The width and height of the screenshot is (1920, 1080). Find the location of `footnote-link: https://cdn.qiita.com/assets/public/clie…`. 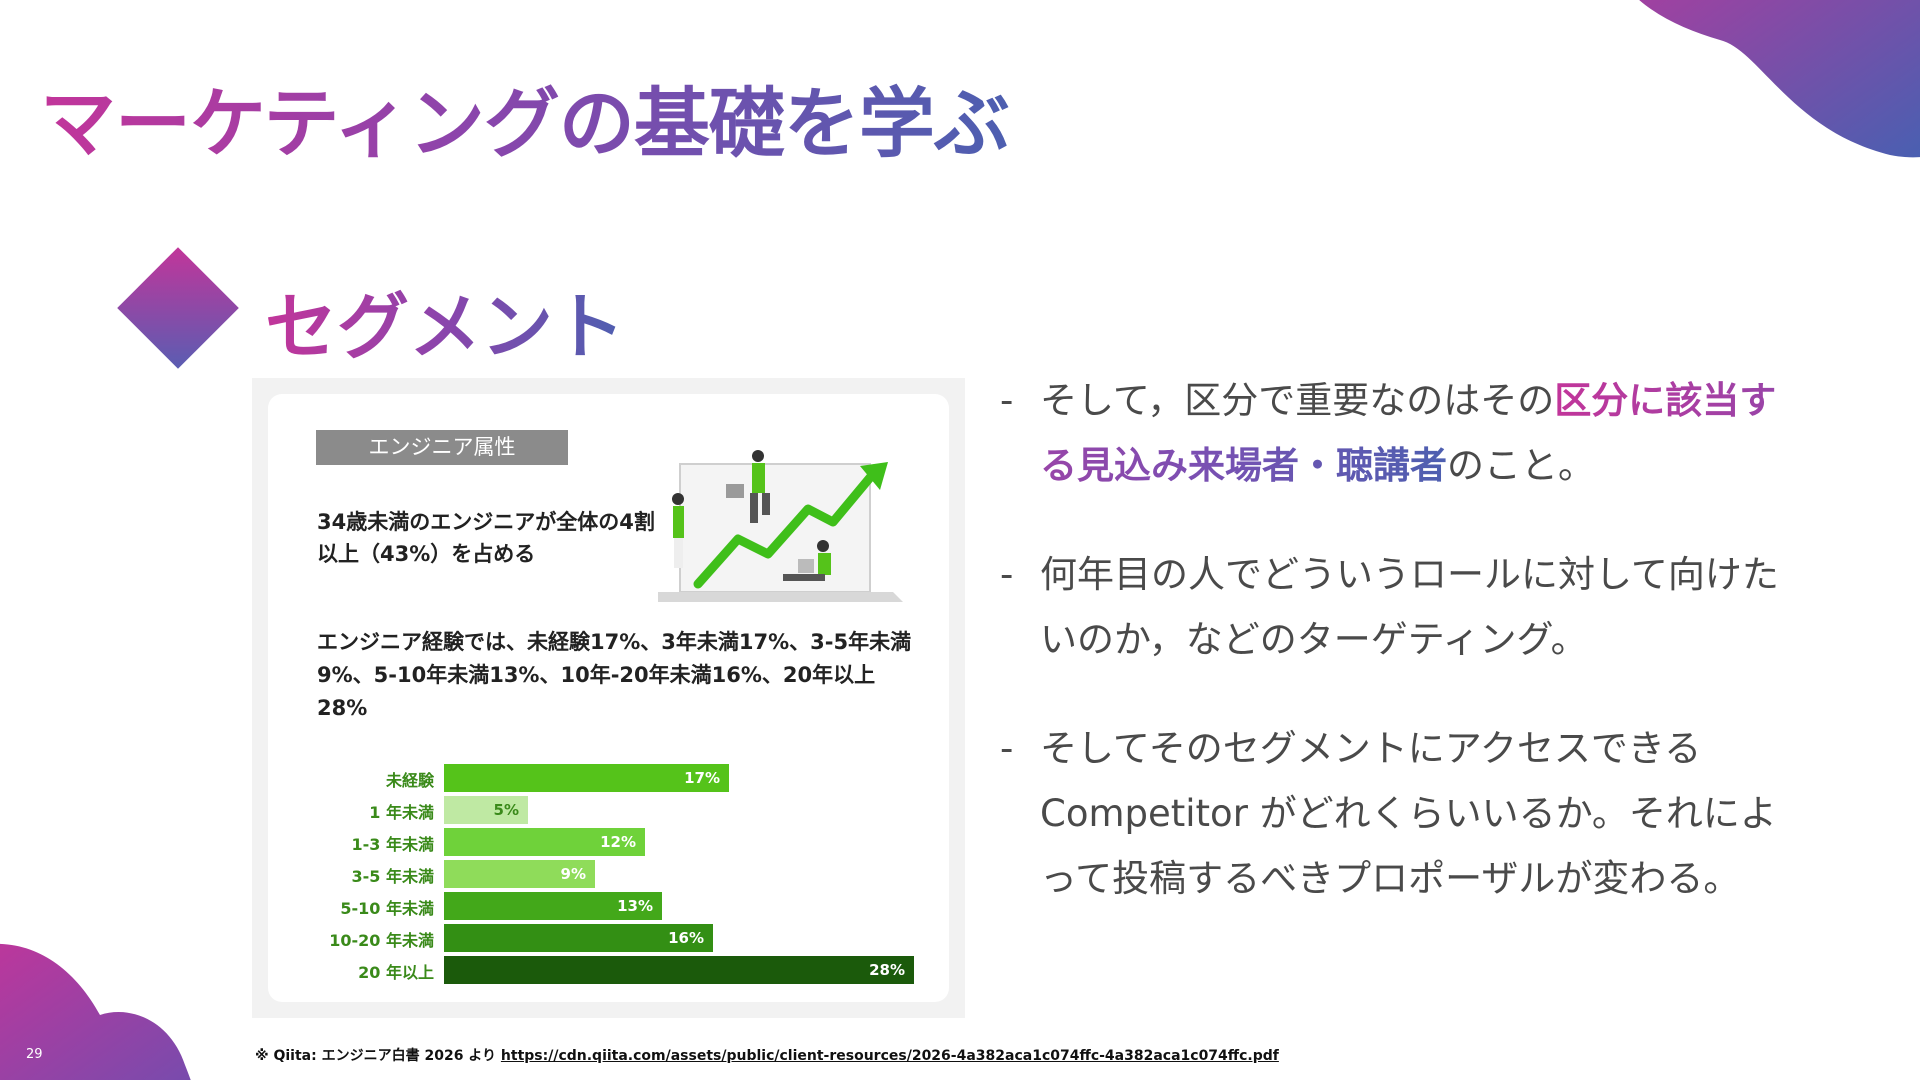

footnote-link: https://cdn.qiita.com/assets/public/clie… is located at coordinates (889, 1056).